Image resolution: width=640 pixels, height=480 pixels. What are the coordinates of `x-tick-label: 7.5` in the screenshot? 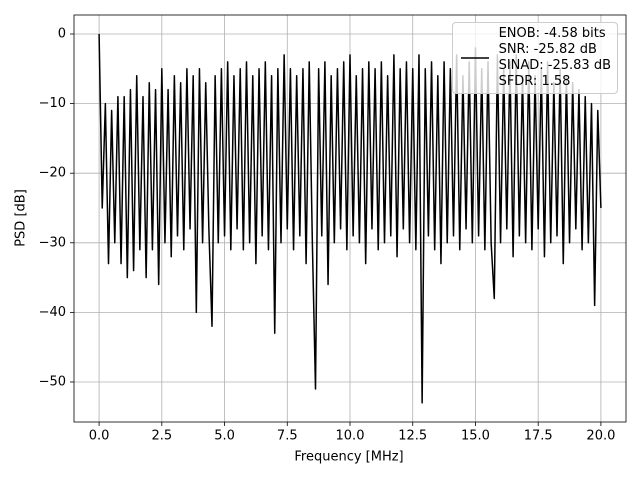 It's located at (287, 436).